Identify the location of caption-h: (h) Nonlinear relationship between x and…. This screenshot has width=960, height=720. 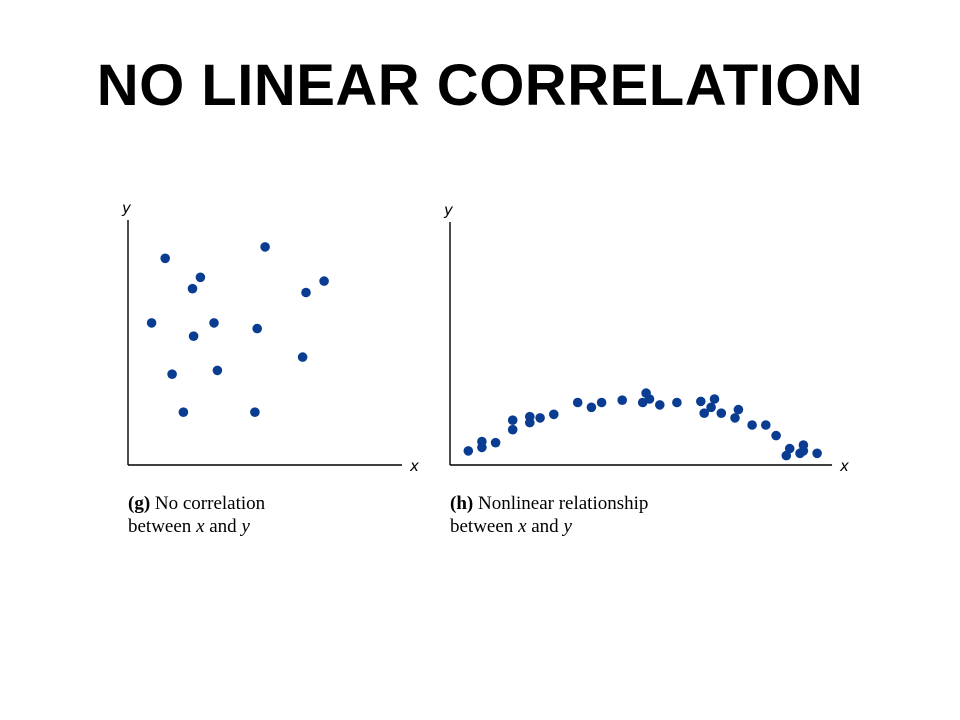
(549, 515).